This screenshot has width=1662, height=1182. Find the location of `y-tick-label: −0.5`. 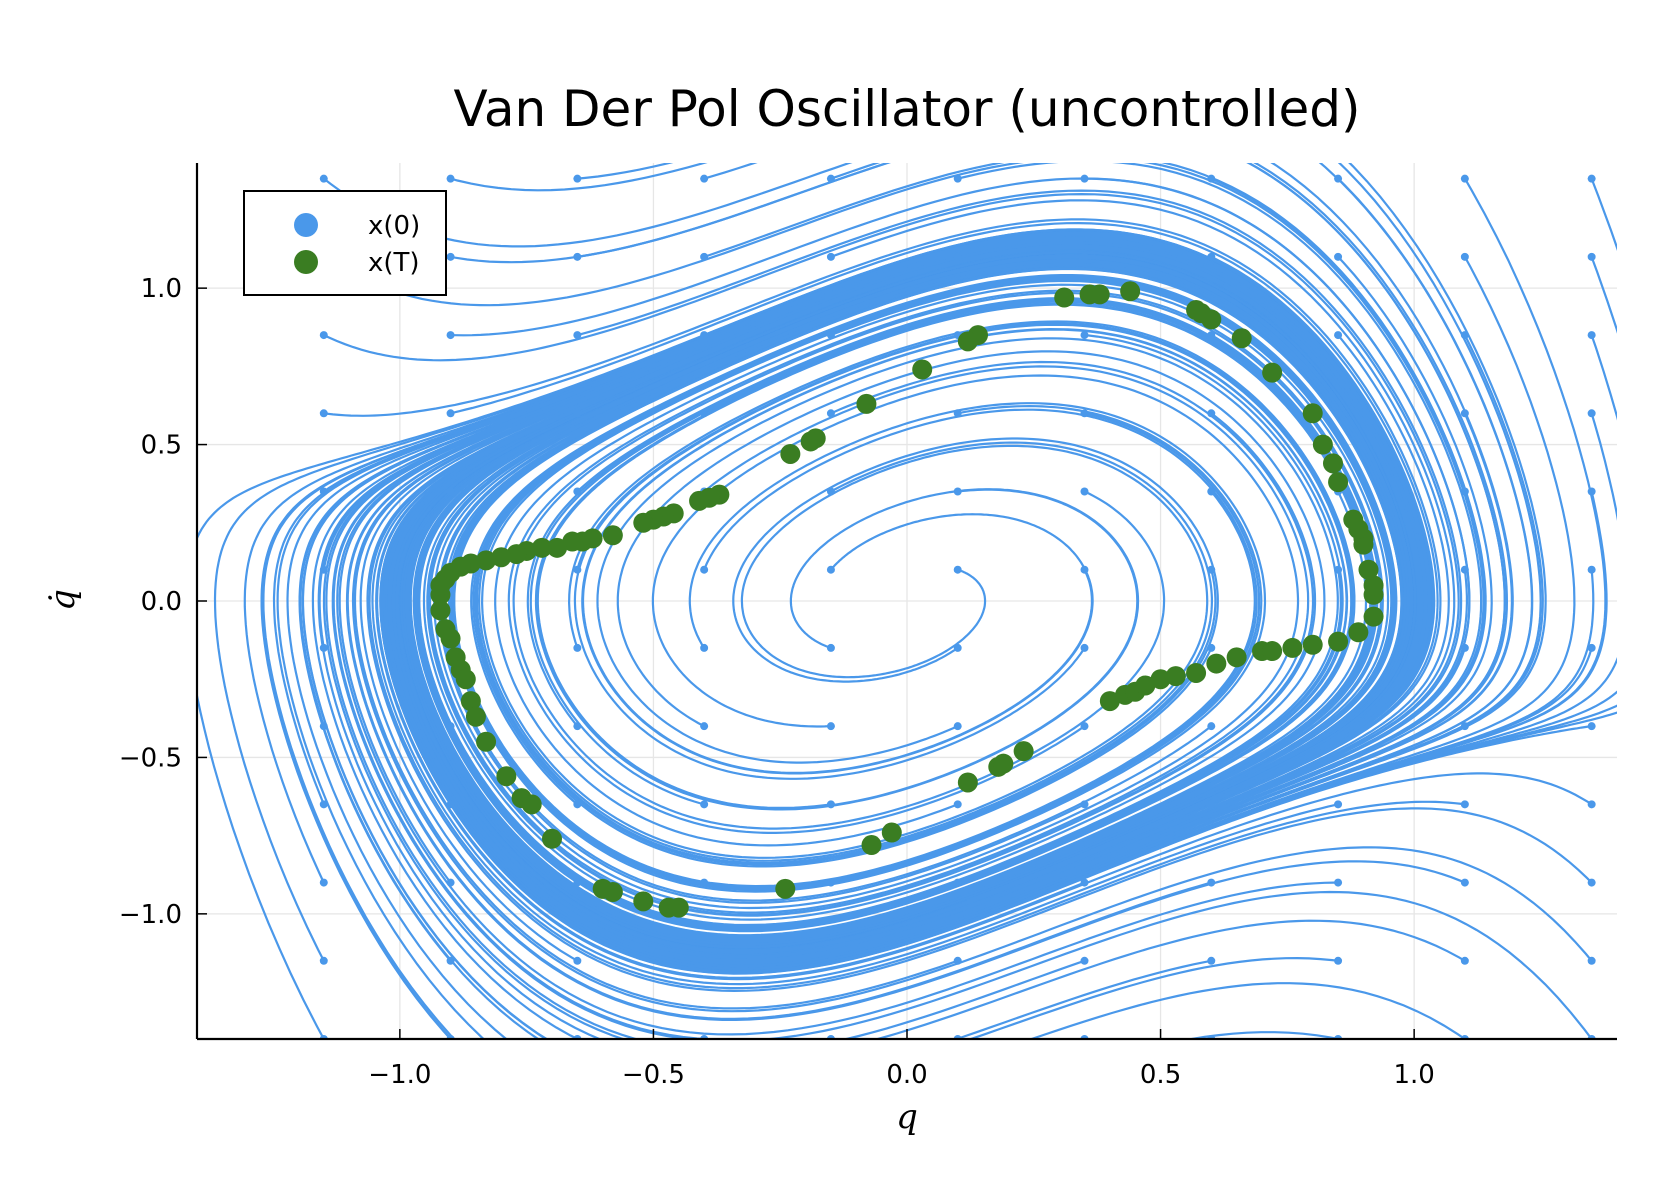

y-tick-label: −0.5 is located at coordinates (150, 758).